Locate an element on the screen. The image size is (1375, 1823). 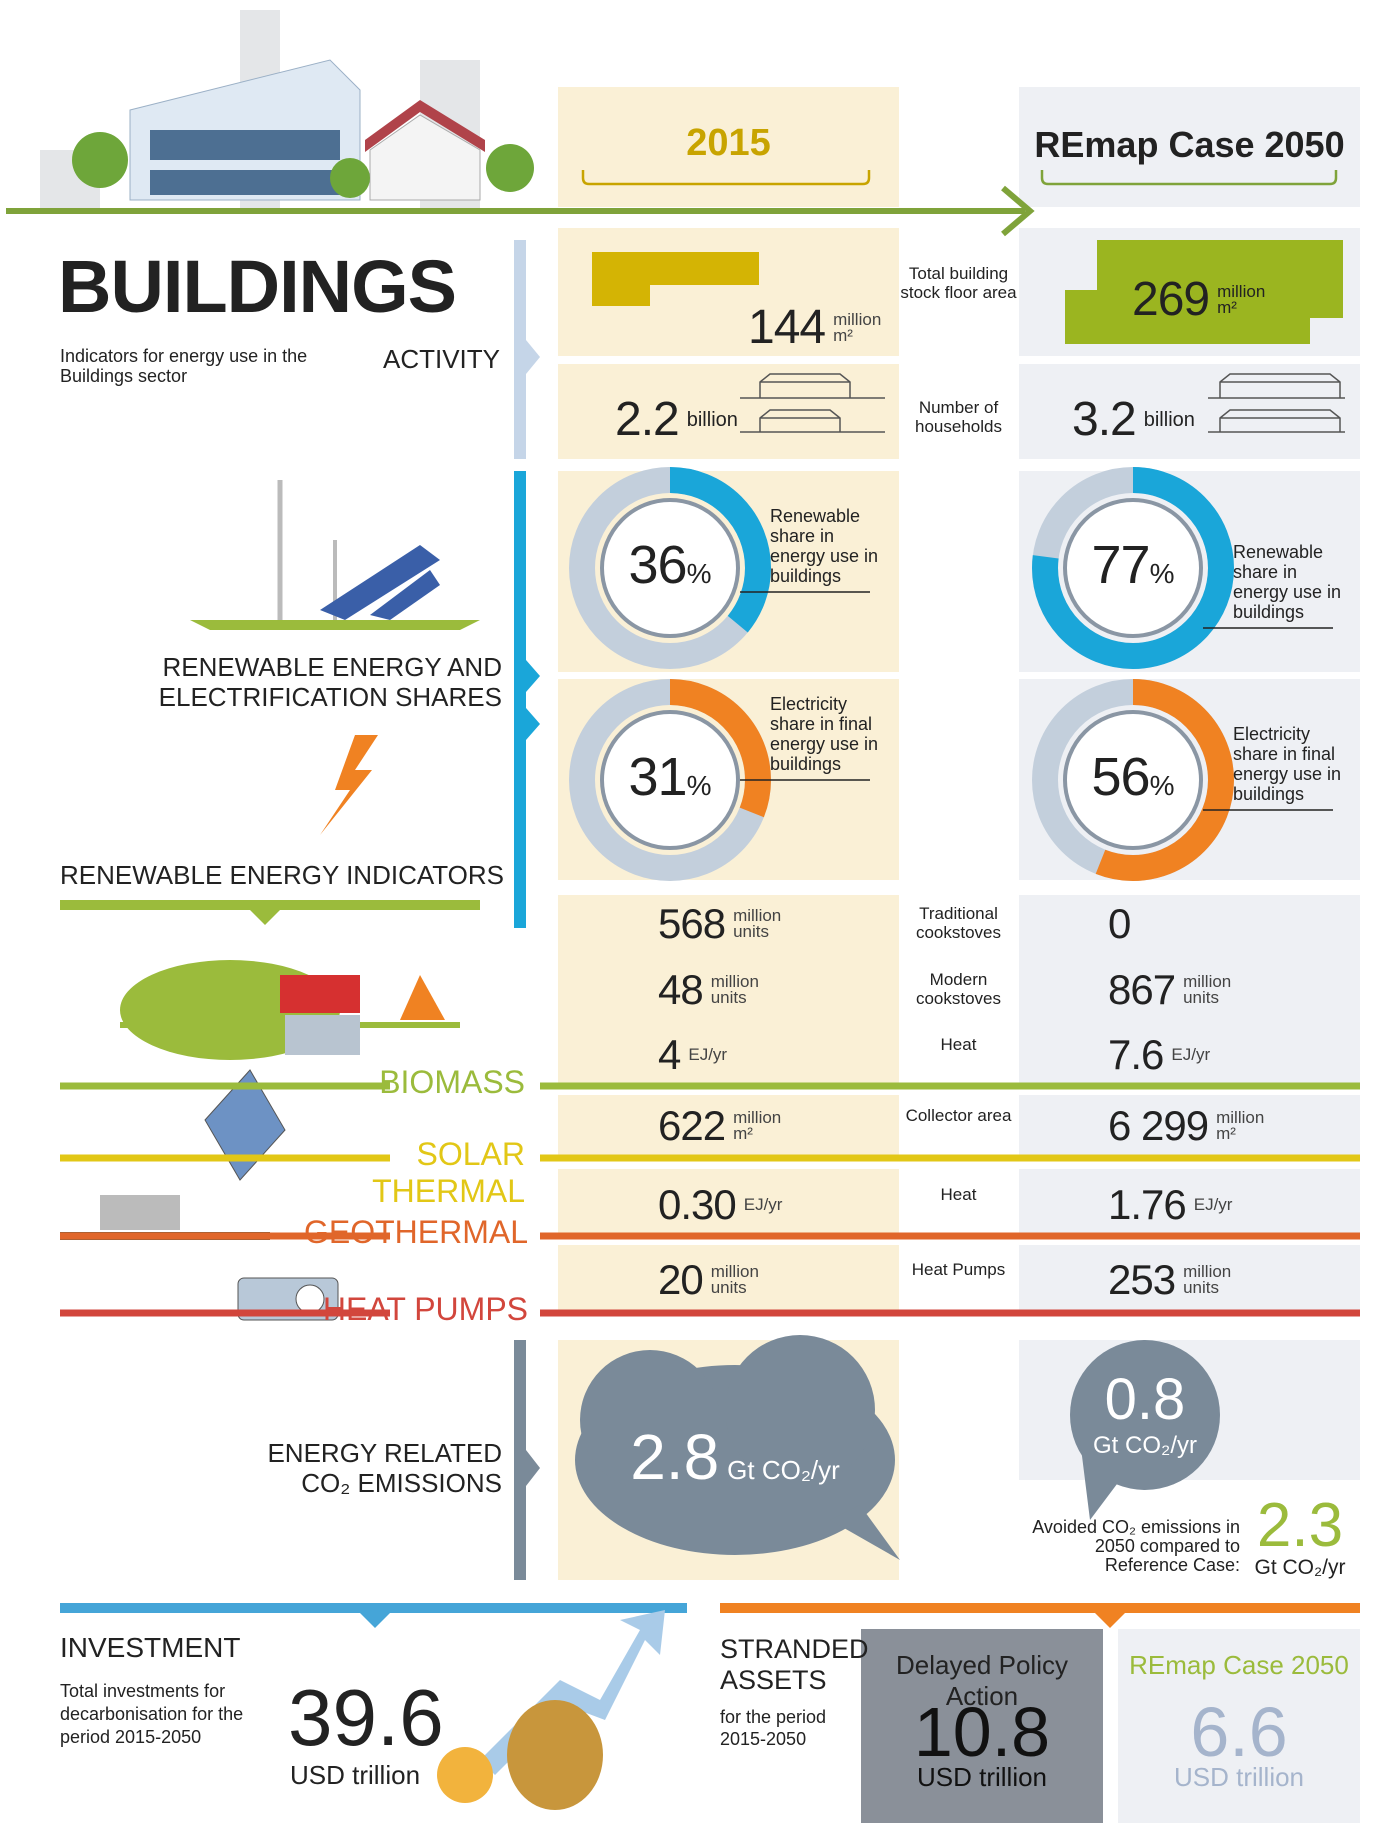
row-label: Heat is located at coordinates (958, 1194).